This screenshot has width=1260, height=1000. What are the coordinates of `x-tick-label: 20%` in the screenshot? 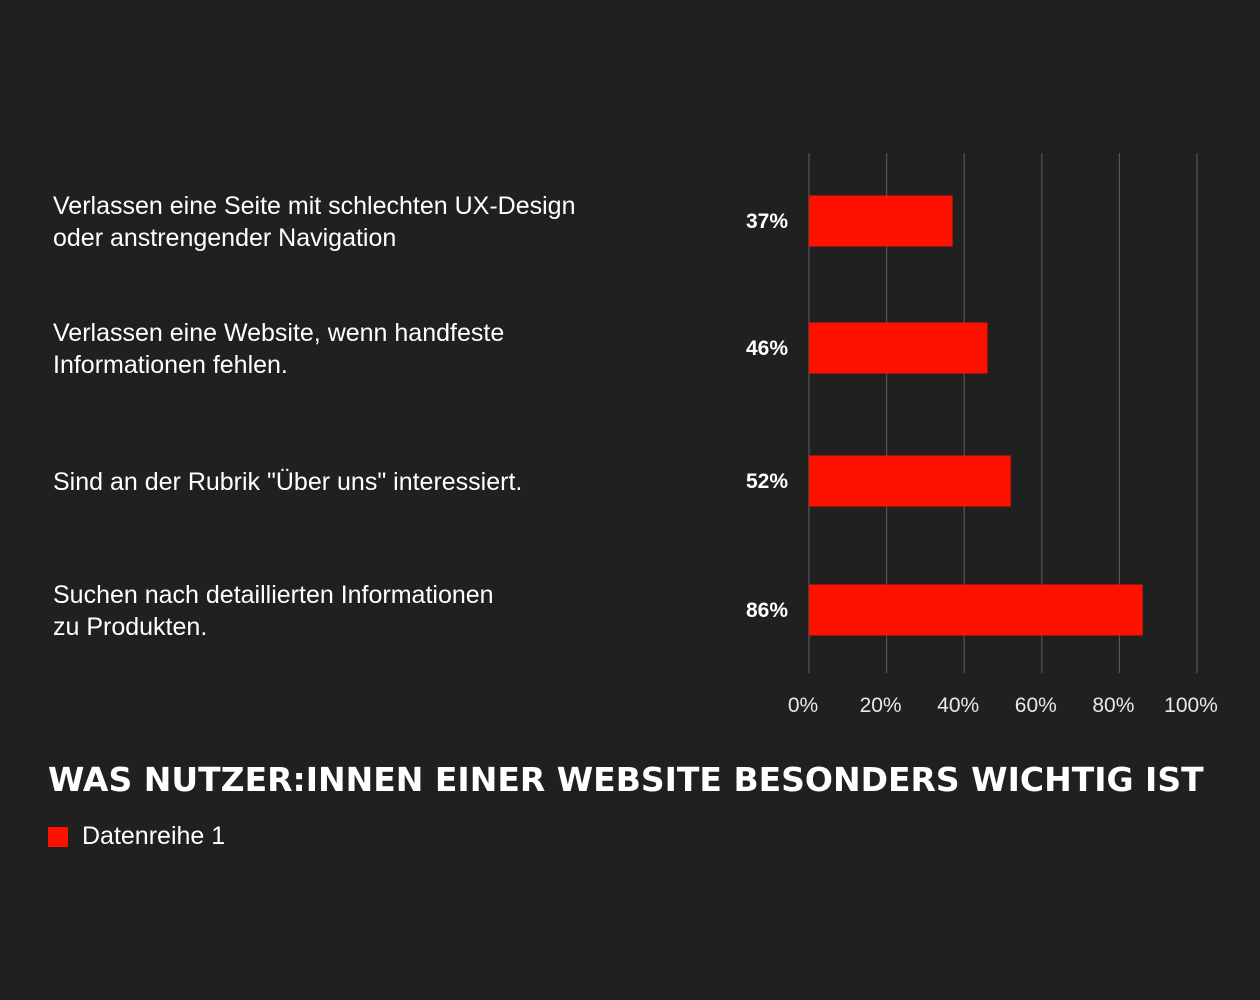 It's located at (881, 705).